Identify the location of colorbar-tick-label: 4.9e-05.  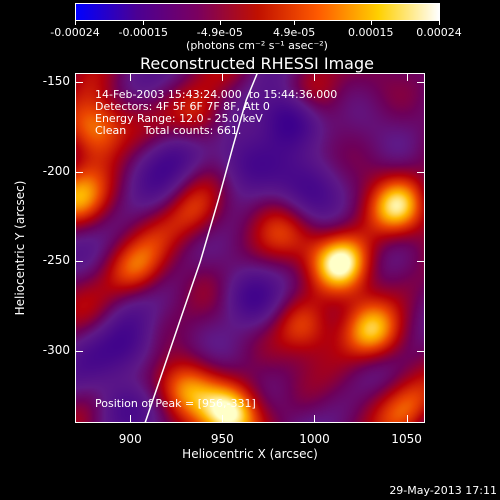
(294, 32).